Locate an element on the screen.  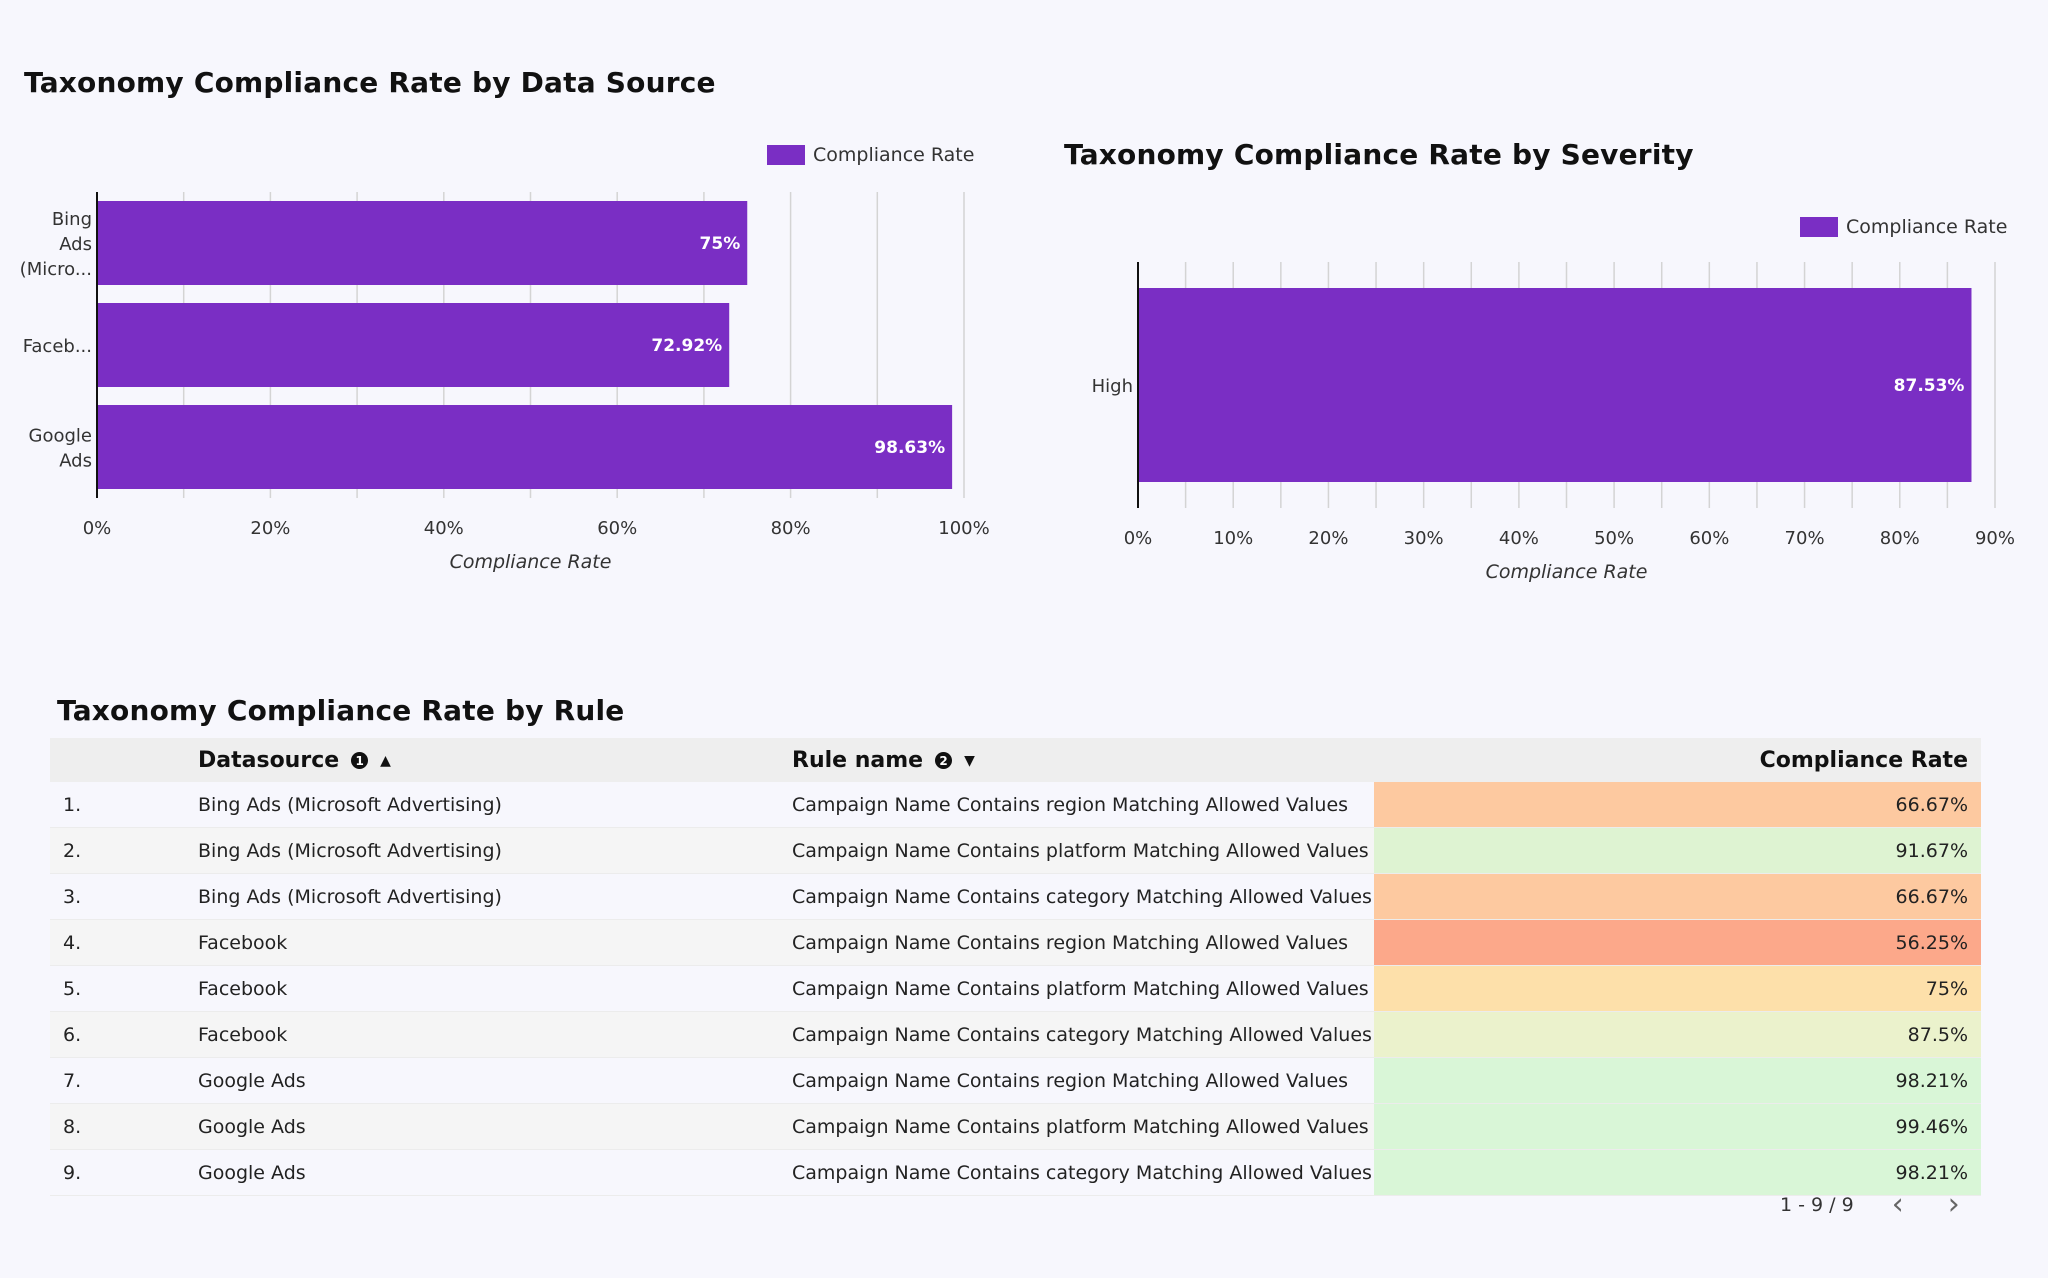
pagination: 1 - 9 / 9 ‹ › is located at coordinates (1870, 1205).